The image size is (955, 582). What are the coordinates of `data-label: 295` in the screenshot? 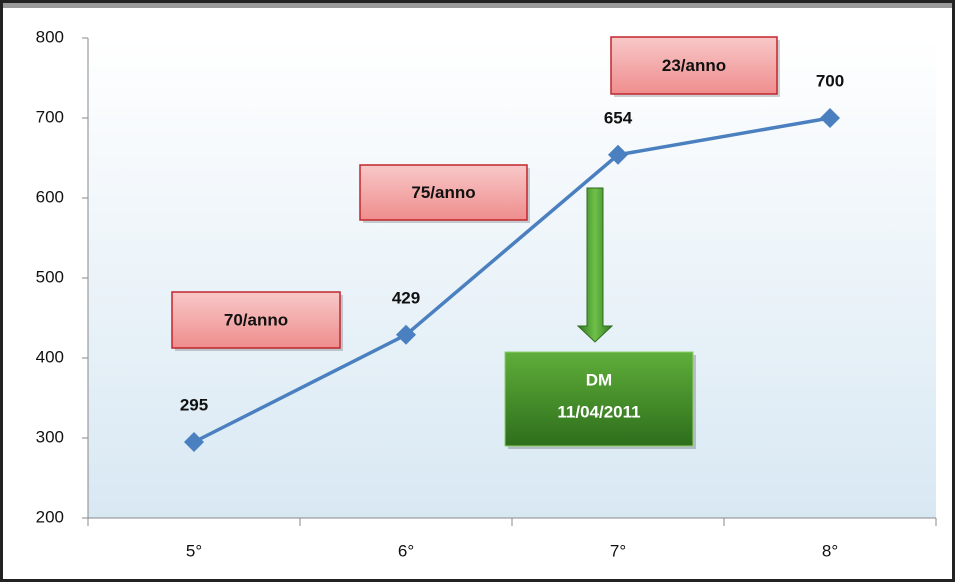 It's located at (194, 404).